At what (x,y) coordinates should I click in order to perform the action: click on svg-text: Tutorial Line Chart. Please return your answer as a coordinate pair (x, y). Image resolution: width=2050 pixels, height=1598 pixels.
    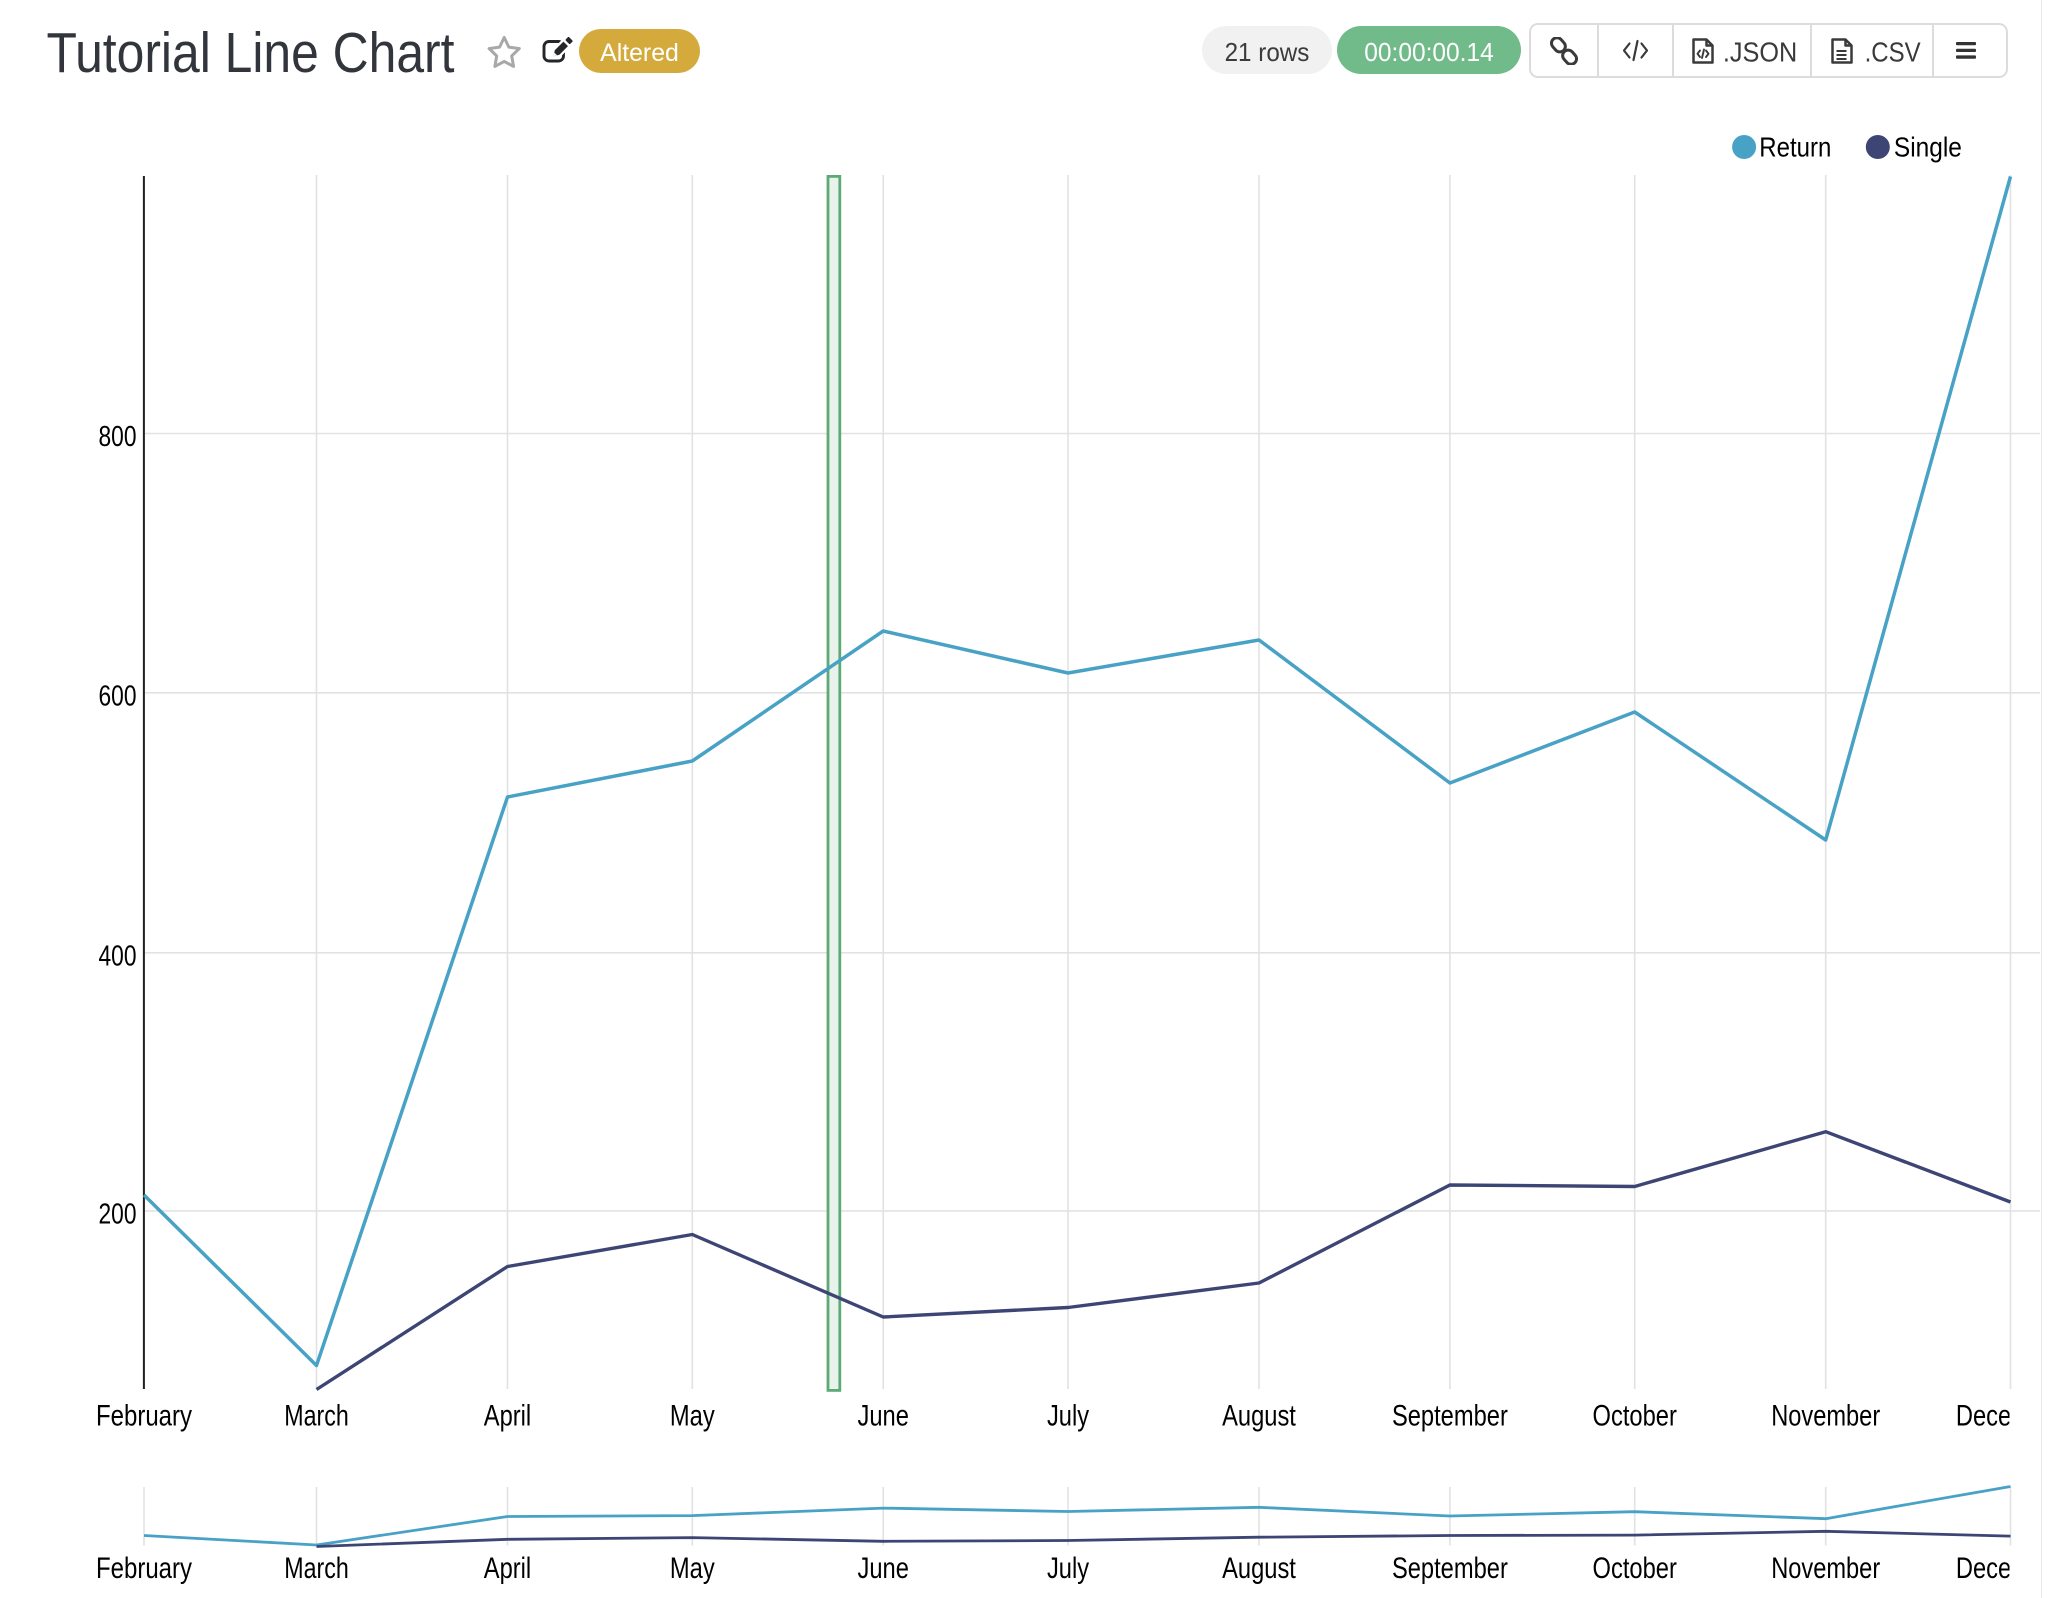
    Looking at the image, I should click on (251, 53).